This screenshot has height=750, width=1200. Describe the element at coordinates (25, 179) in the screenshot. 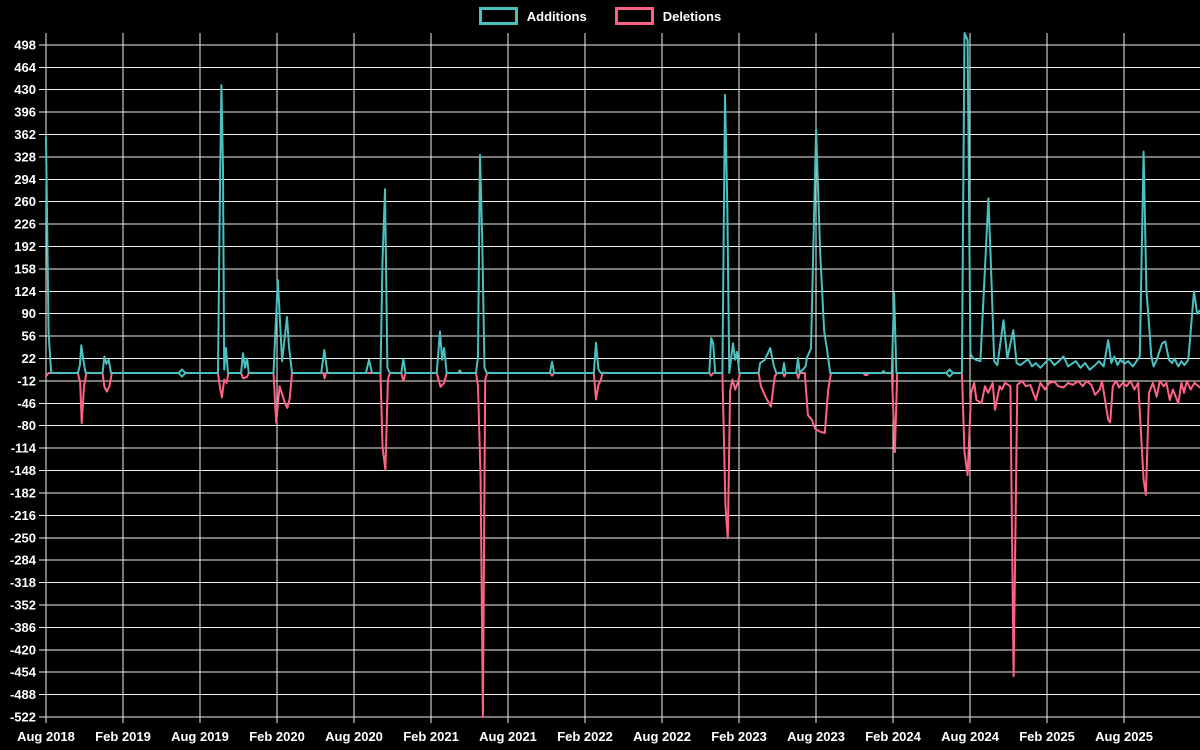

I see `y-tick-label: 294` at that location.